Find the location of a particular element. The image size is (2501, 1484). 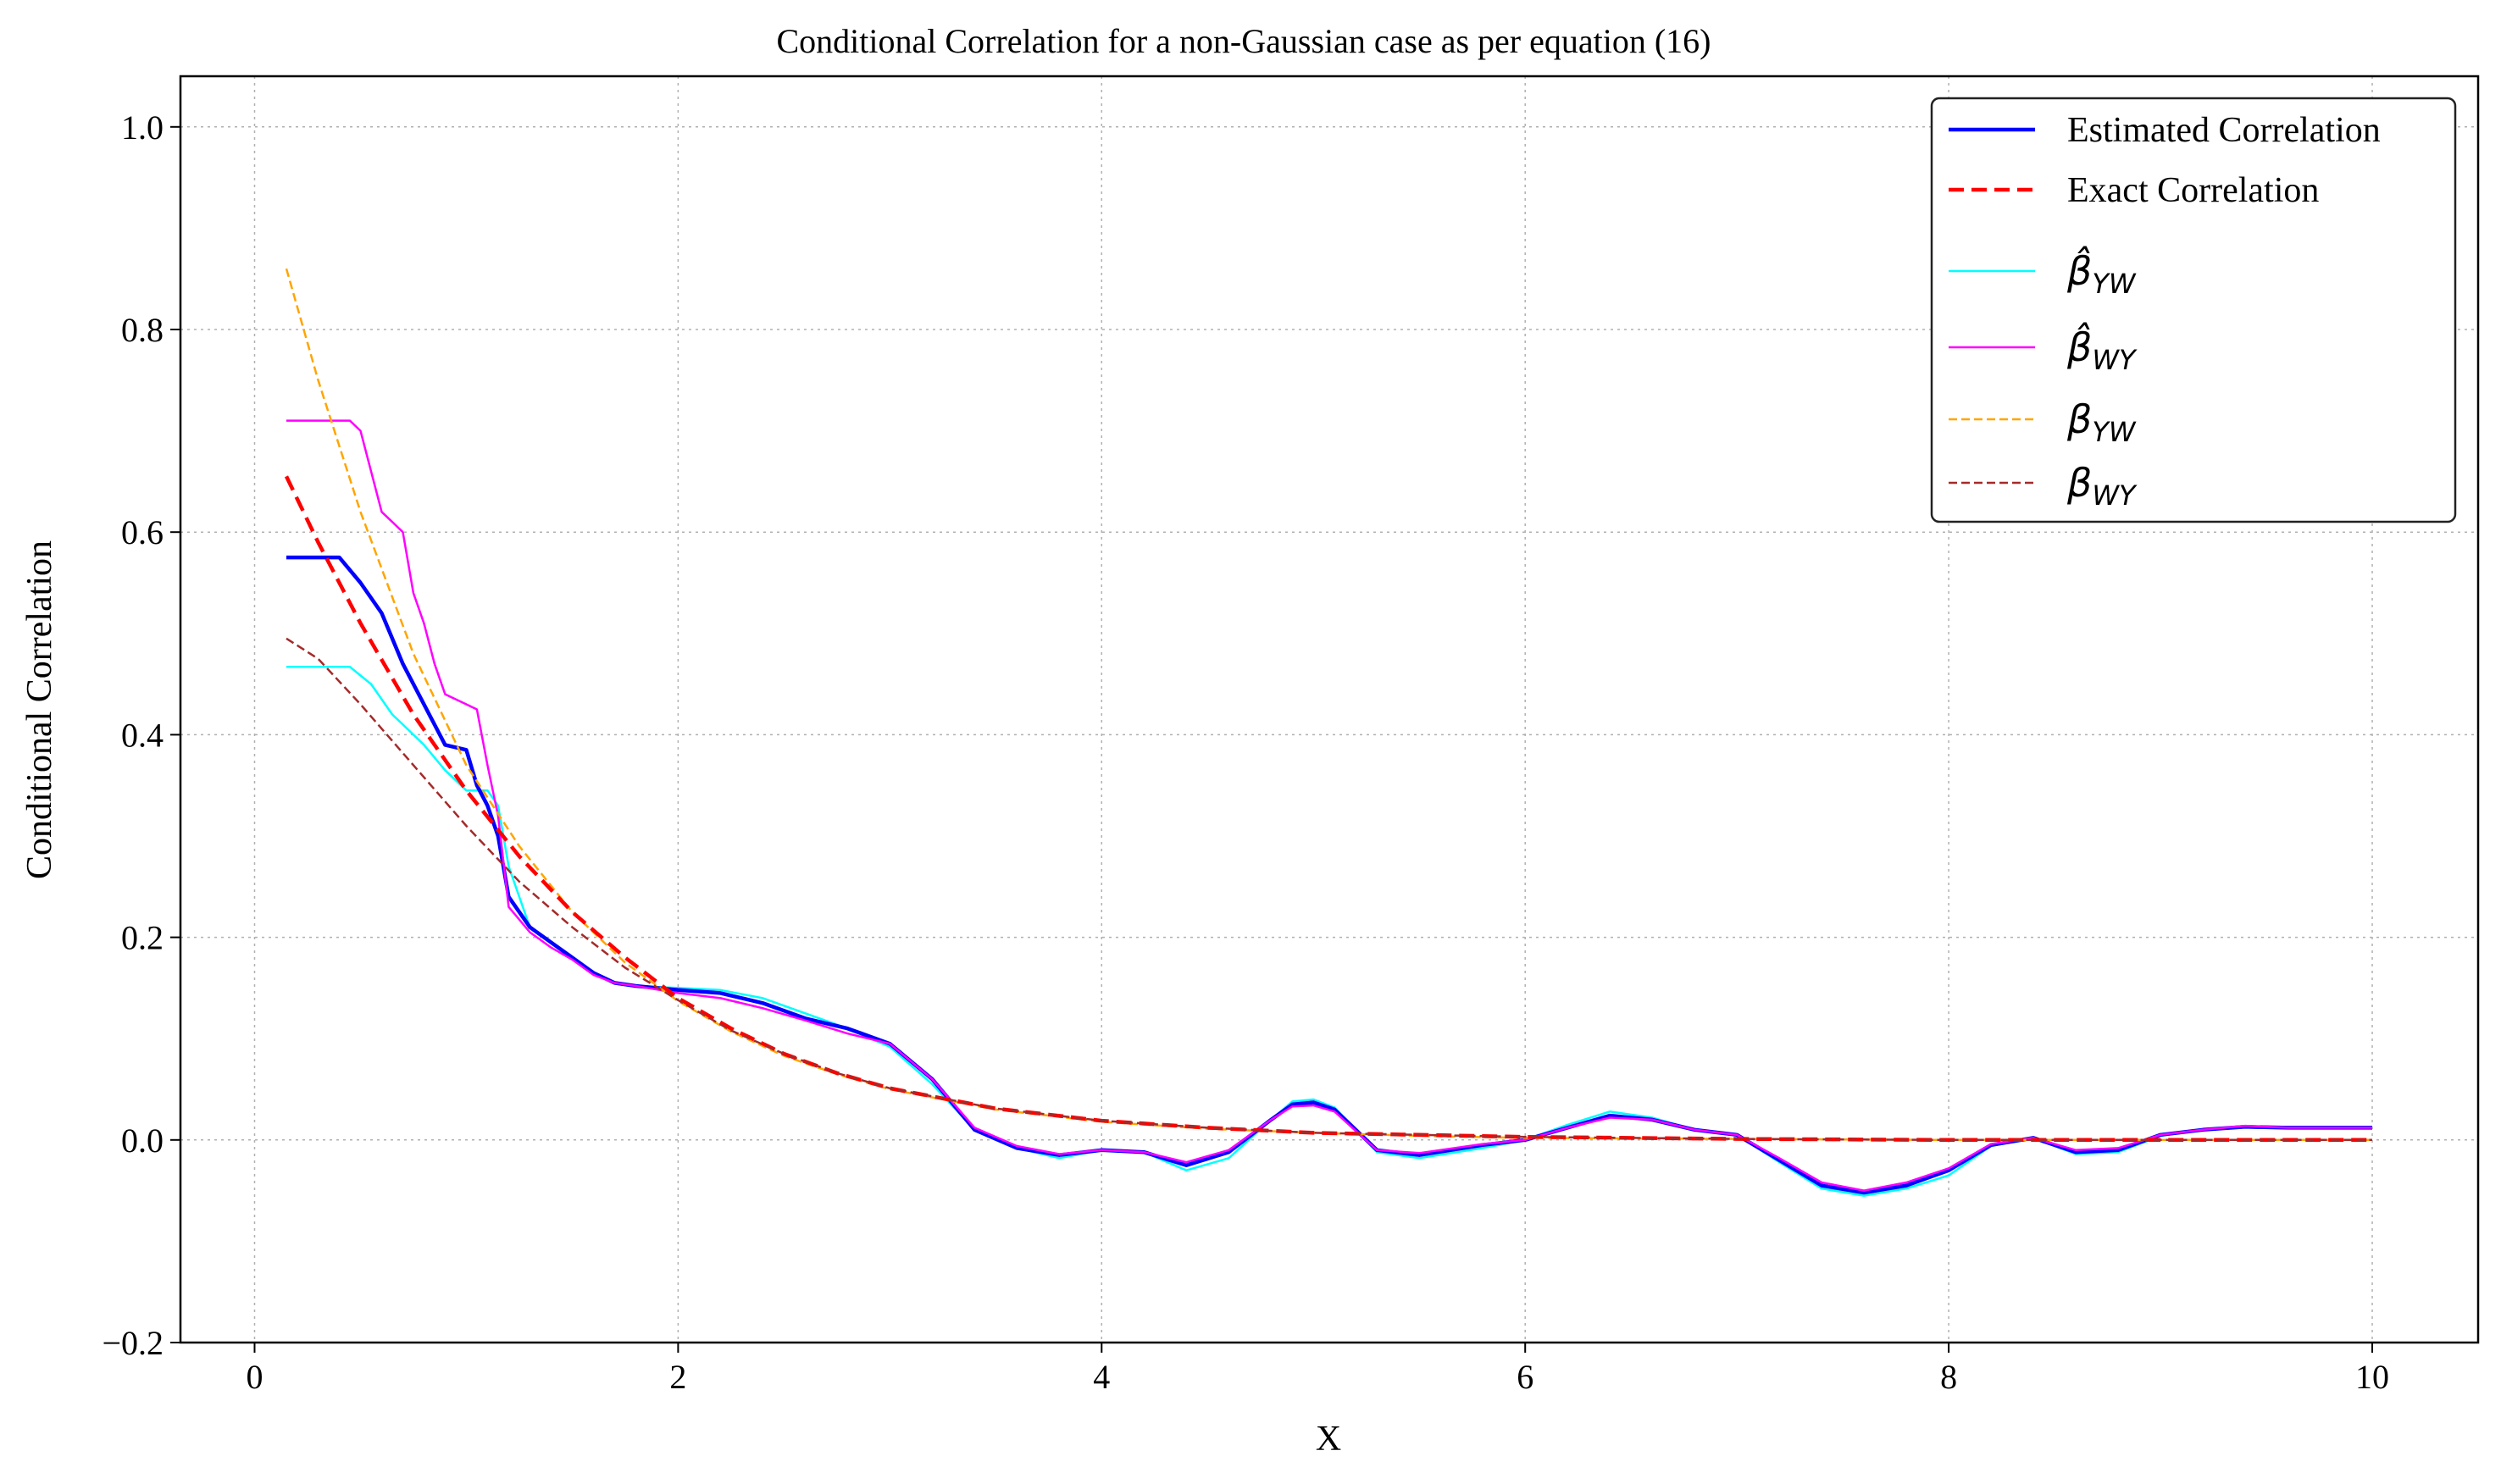

y-tick-label: 0.6 is located at coordinates (142, 532).